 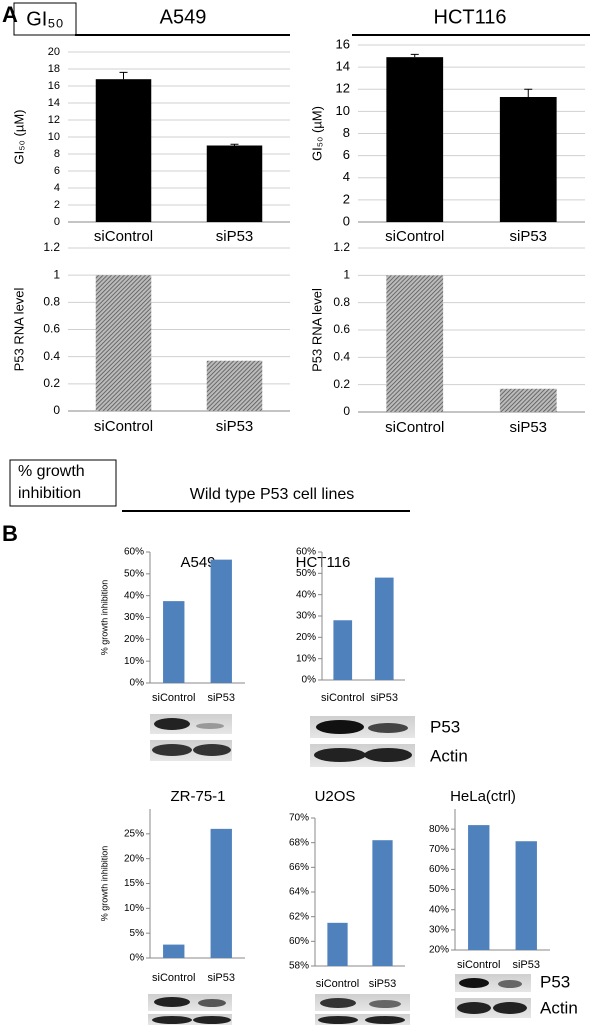 I want to click on chart-title: HeLa(ctrl), so click(x=483, y=796).